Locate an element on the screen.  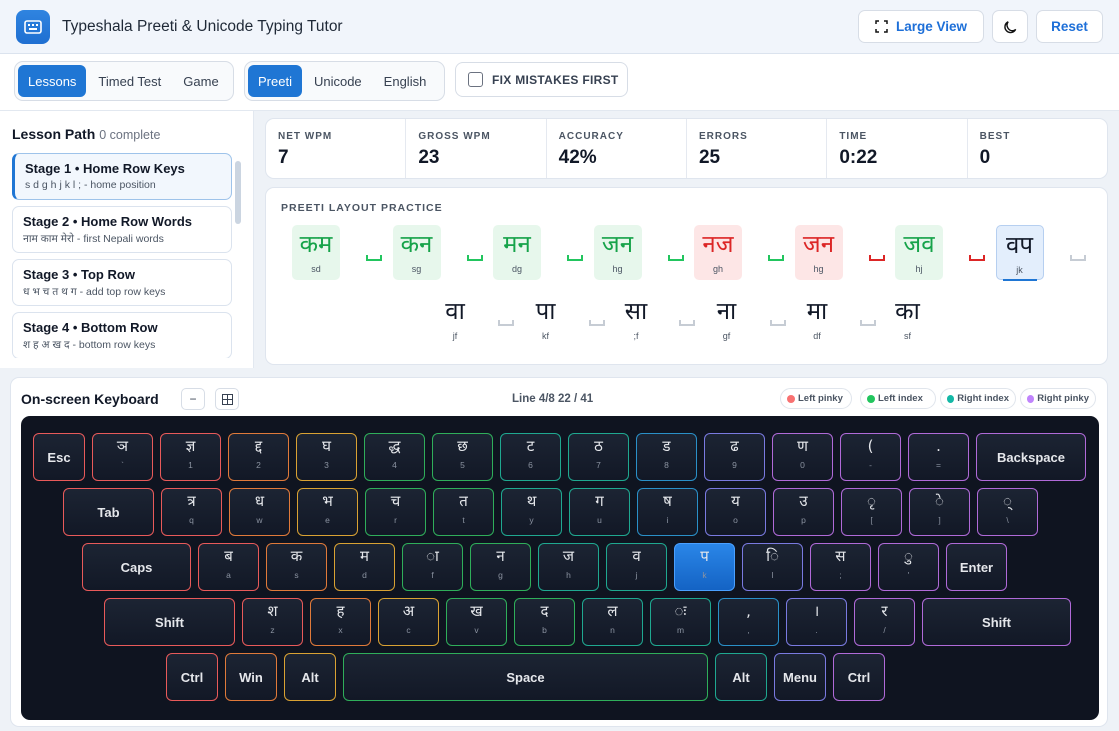
key: . = is located at coordinates (938, 457).